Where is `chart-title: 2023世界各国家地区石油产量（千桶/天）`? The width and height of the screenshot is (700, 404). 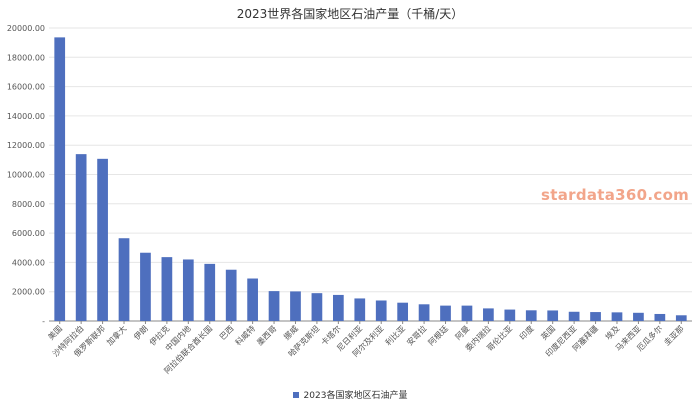
chart-title: 2023世界各国家地区石油产量（千桶/天） is located at coordinates (350, 14).